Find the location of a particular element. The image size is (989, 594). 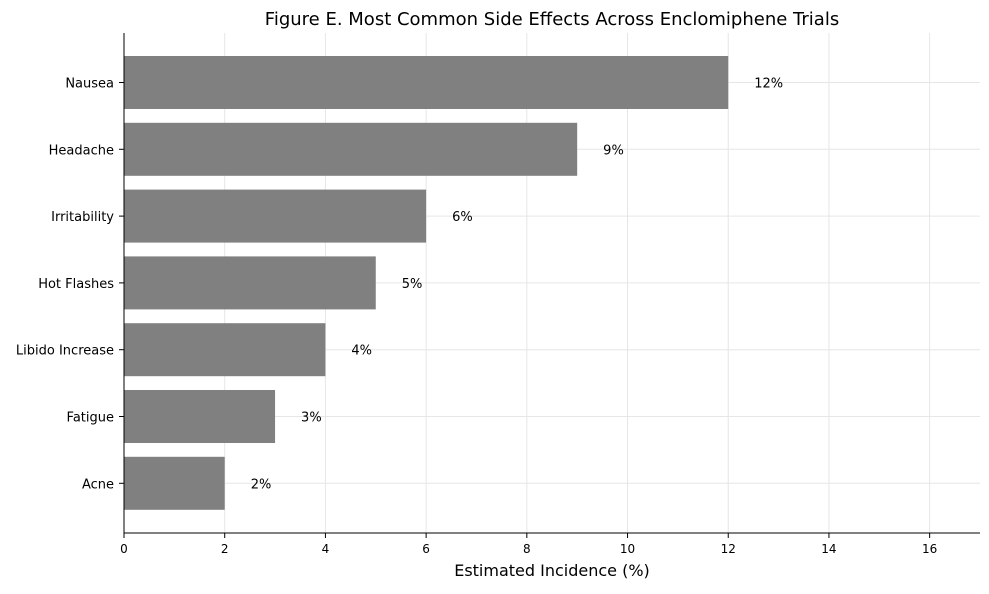

y-tick-label: Hot Flashes is located at coordinates (76, 284).